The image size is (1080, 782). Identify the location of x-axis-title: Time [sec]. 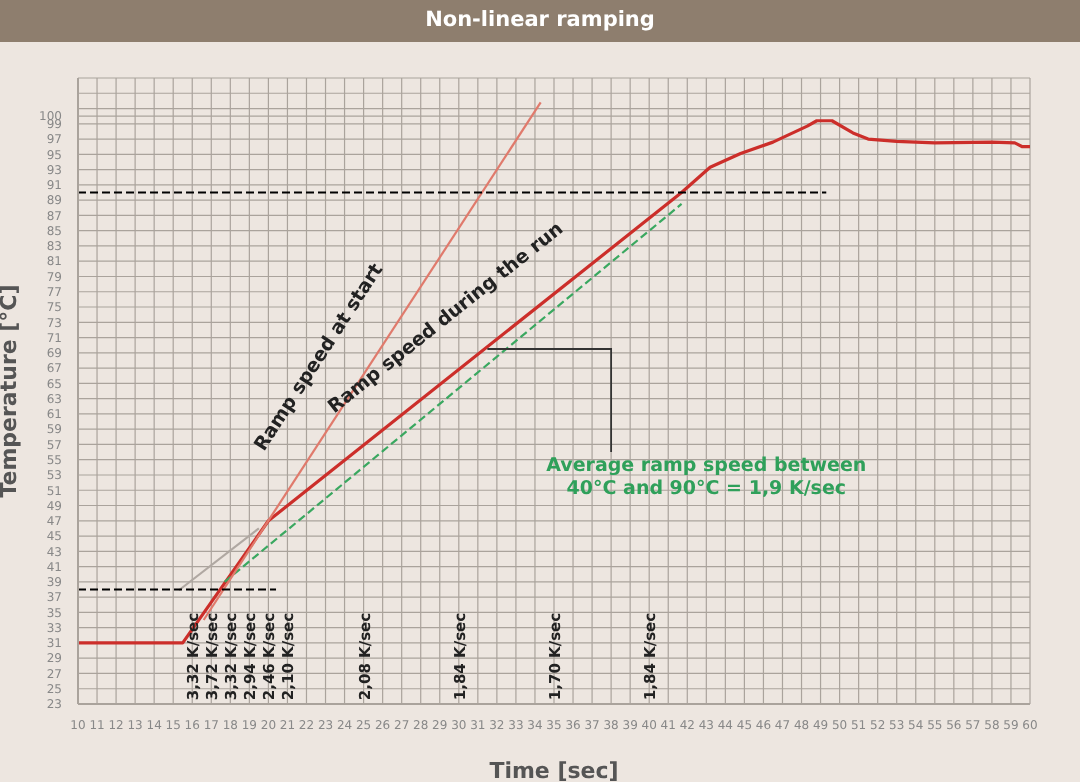
(554, 770).